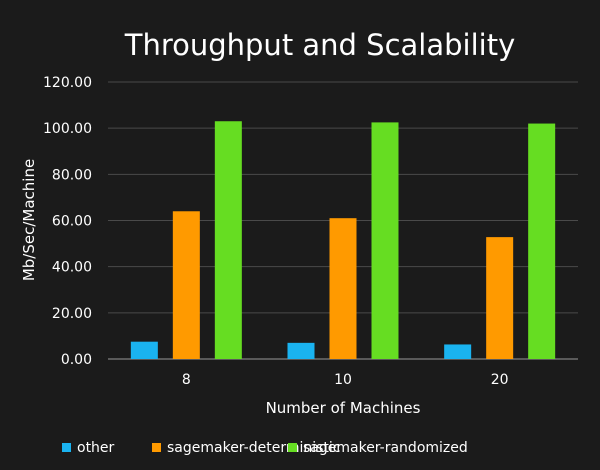 The height and width of the screenshot is (470, 600). I want to click on y-tick-label: 80.00, so click(72, 175).